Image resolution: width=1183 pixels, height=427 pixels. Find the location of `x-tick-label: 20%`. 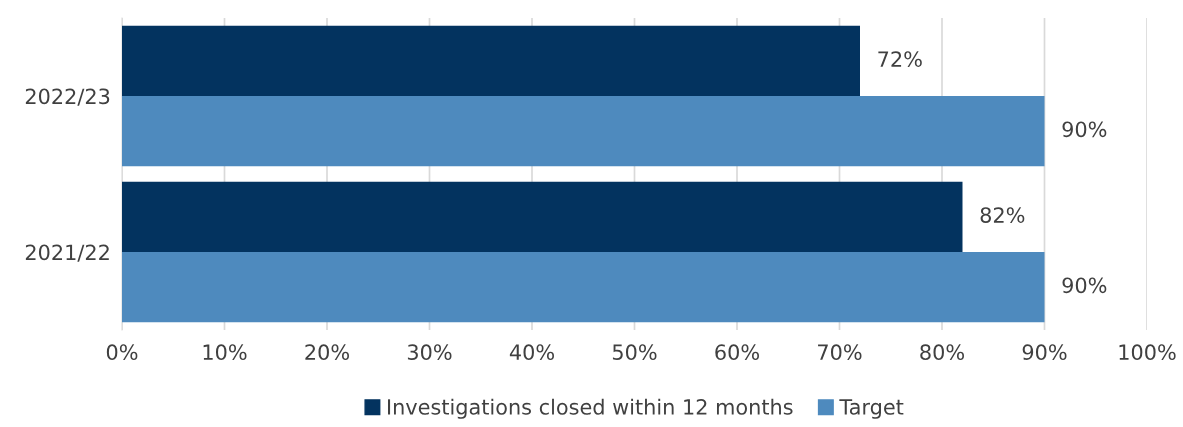

x-tick-label: 20% is located at coordinates (327, 352).